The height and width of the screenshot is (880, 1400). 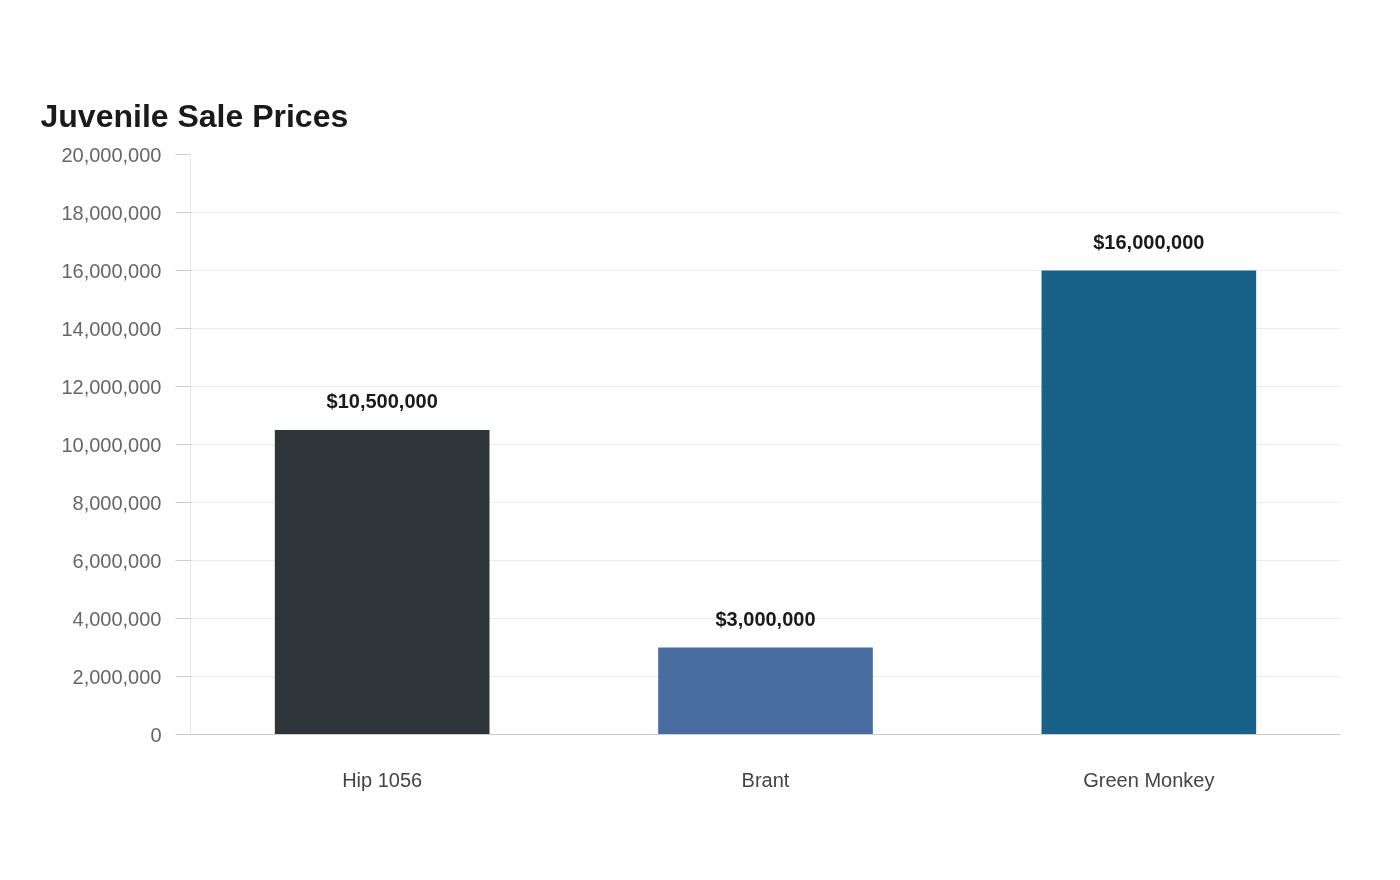 I want to click on data-label: $10,500,000, so click(x=382, y=401).